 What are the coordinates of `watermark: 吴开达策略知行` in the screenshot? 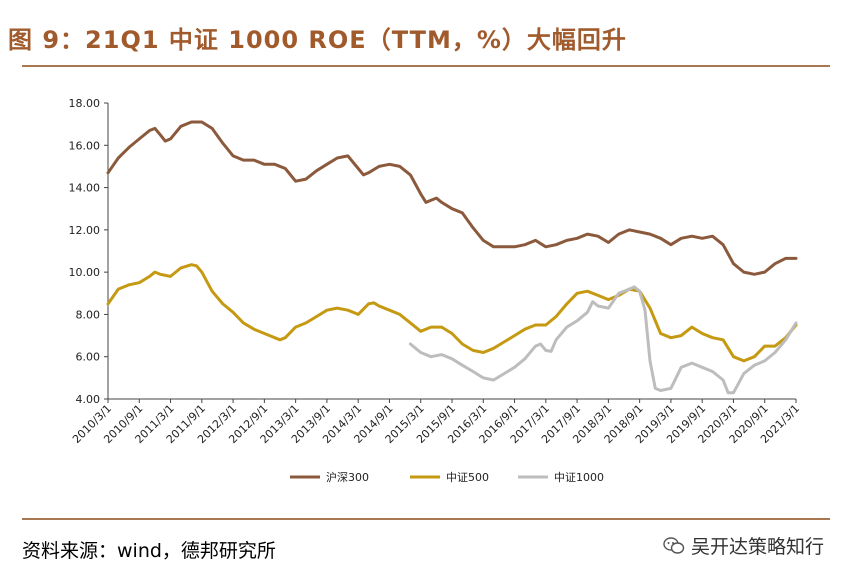 It's located at (743, 545).